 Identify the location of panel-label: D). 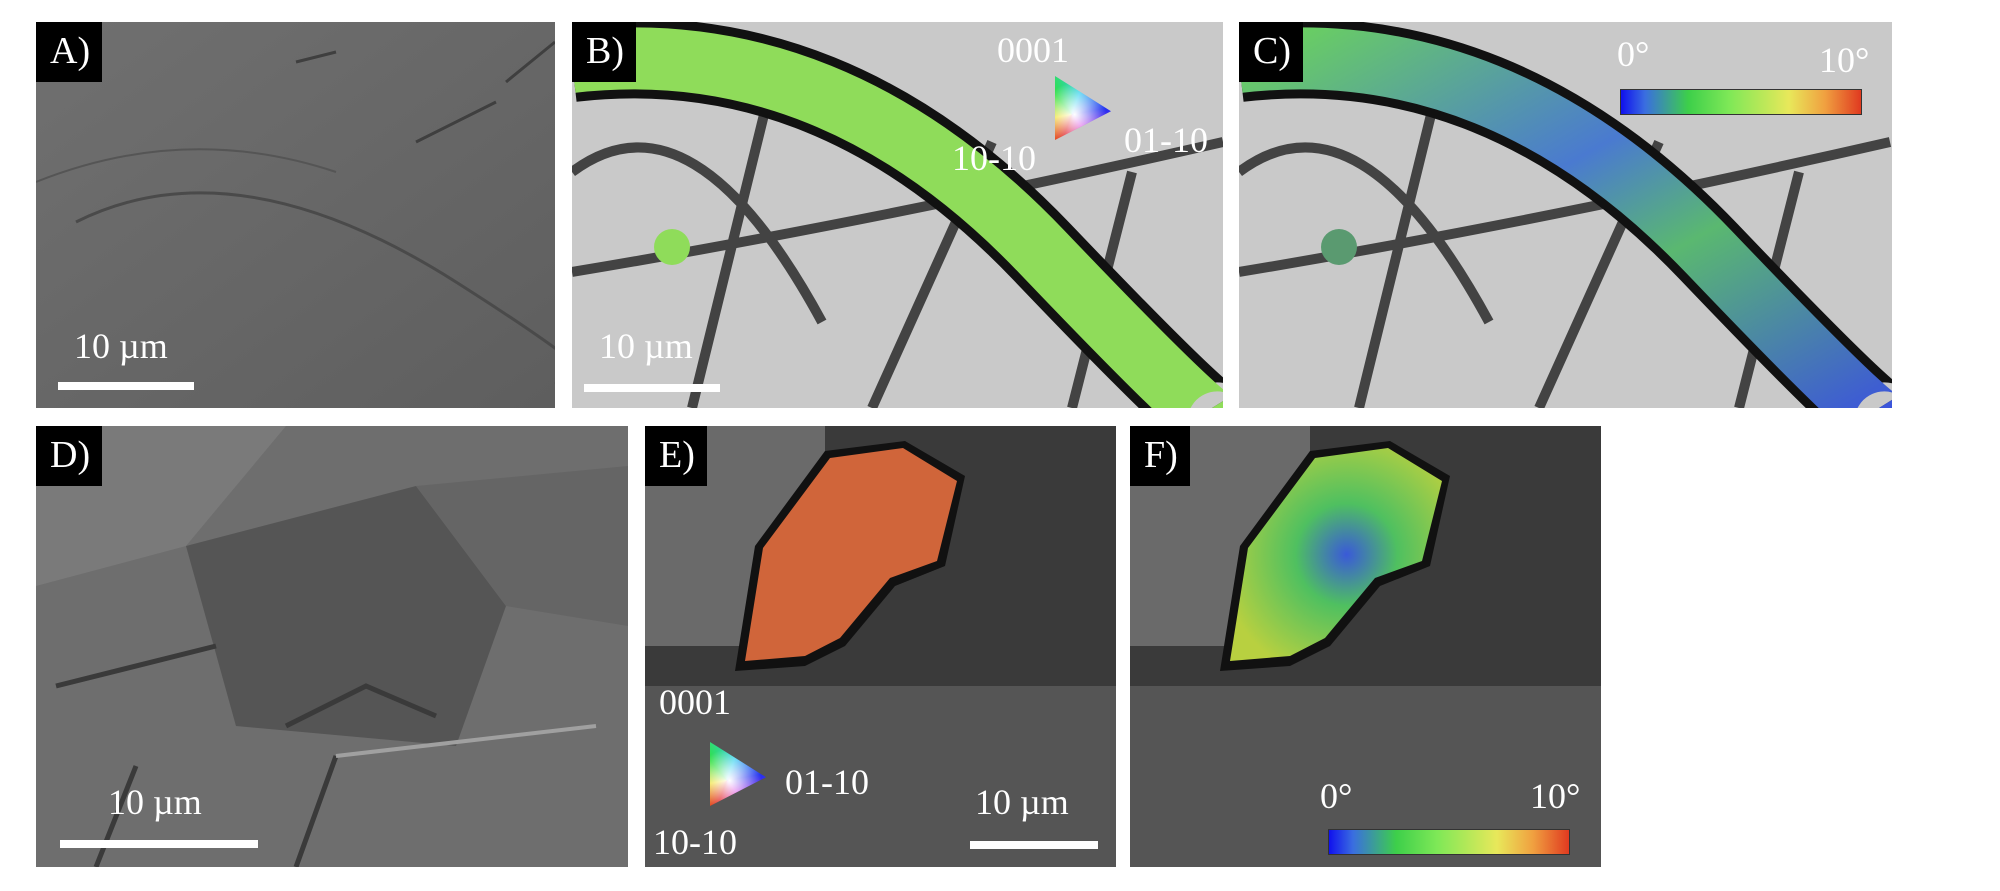
(69, 456).